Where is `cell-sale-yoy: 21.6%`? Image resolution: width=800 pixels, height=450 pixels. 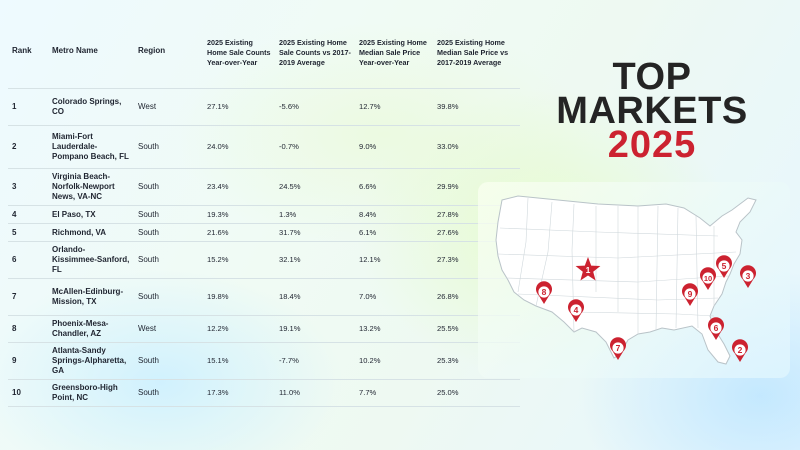
cell-sale-yoy: 21.6% is located at coordinates (239, 232).